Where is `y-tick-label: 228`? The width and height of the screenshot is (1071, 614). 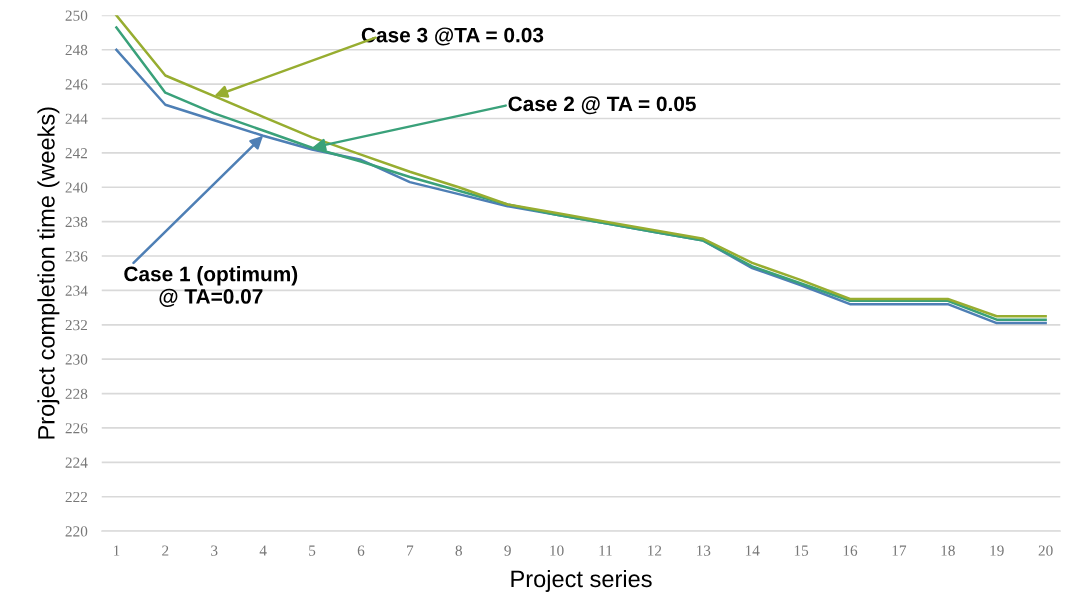
y-tick-label: 228 is located at coordinates (76, 394).